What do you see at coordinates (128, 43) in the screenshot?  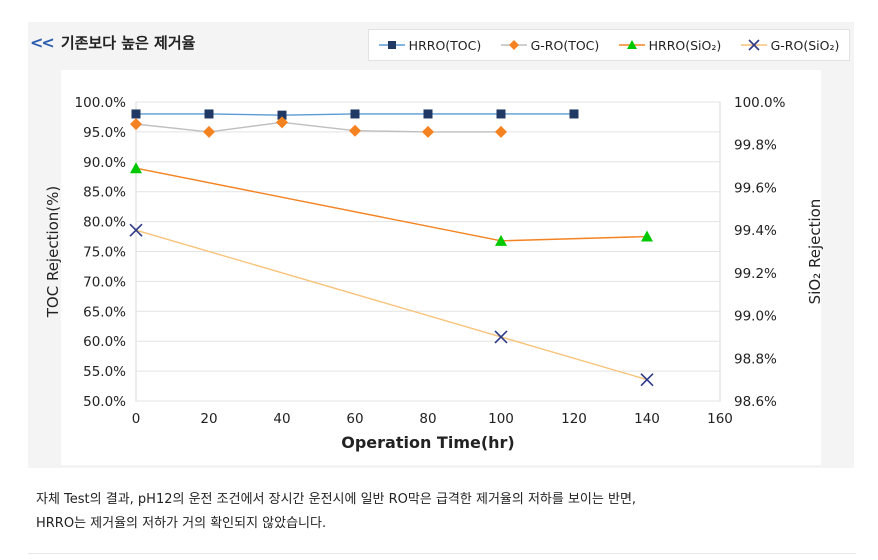 I see `section-title: 기존보다 높은 제거율` at bounding box center [128, 43].